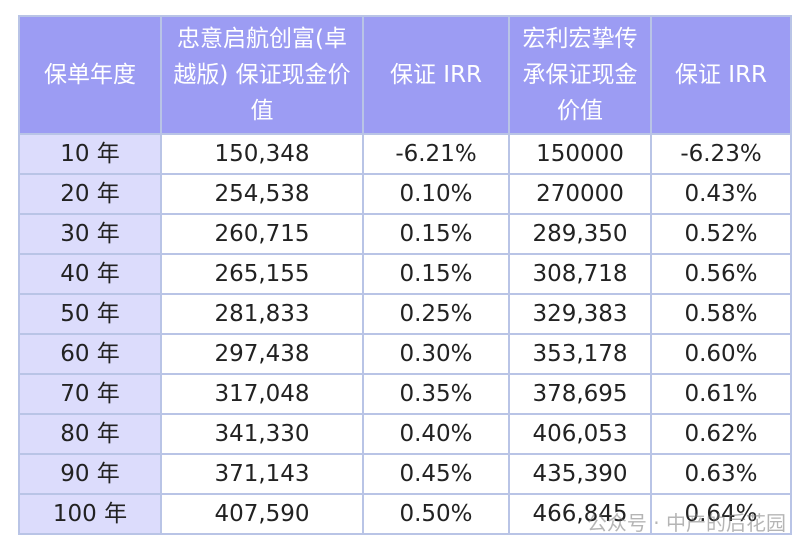  What do you see at coordinates (580, 474) in the screenshot?
I see `value-cell: 435,390` at bounding box center [580, 474].